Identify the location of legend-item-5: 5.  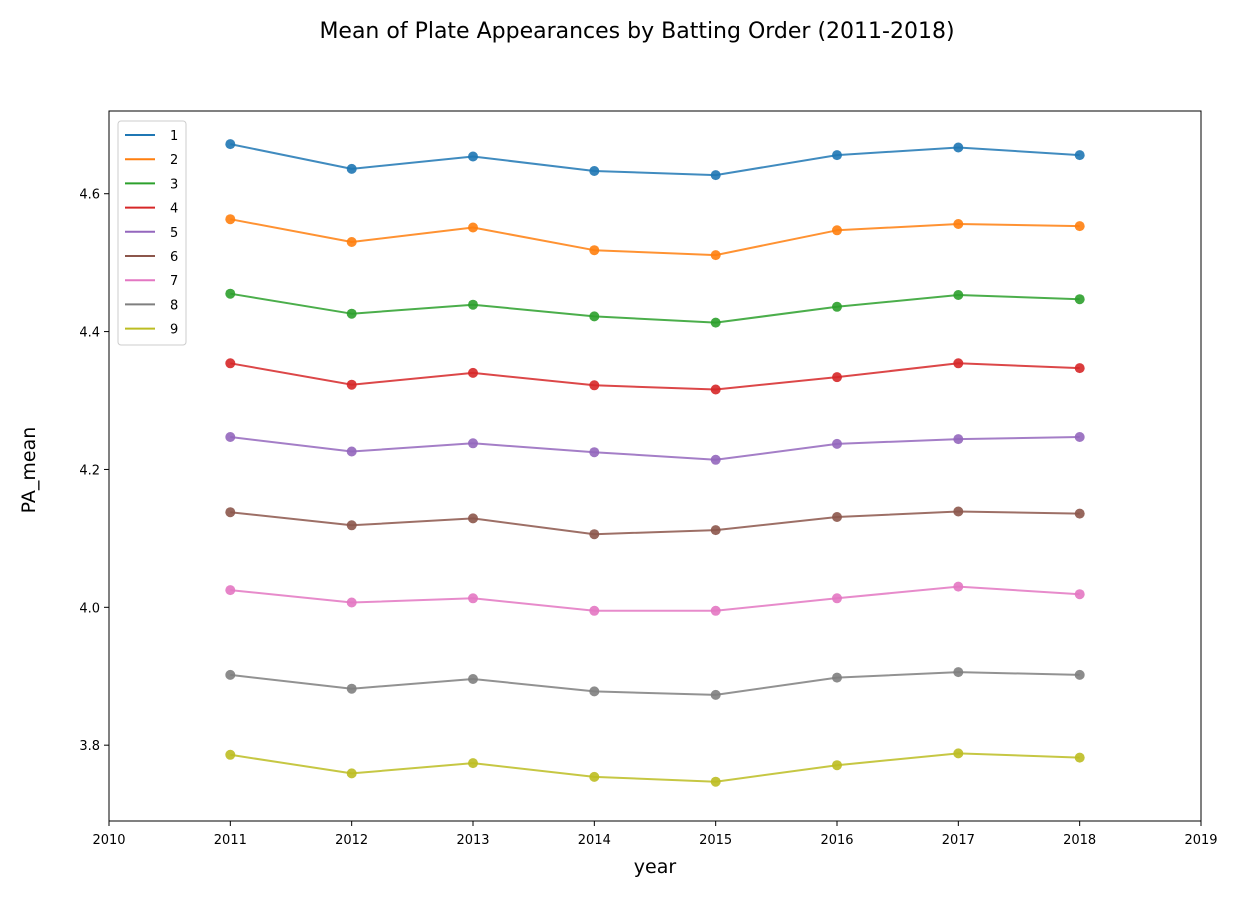
(151, 233).